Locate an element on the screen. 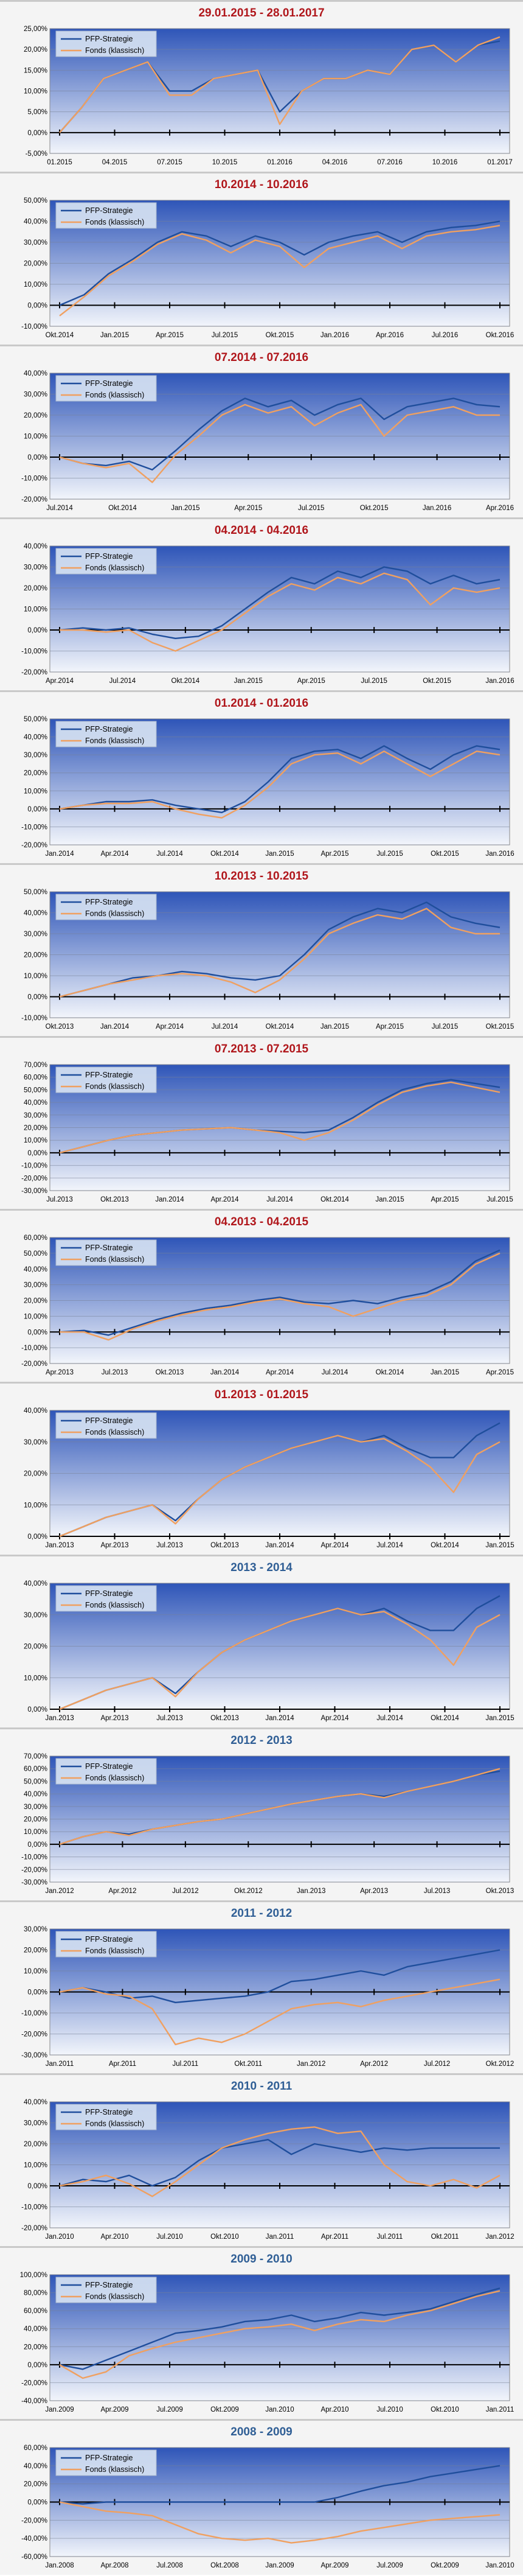 Image resolution: width=523 pixels, height=2576 pixels. x-tick-label: Jan.2009 is located at coordinates (280, 2565).